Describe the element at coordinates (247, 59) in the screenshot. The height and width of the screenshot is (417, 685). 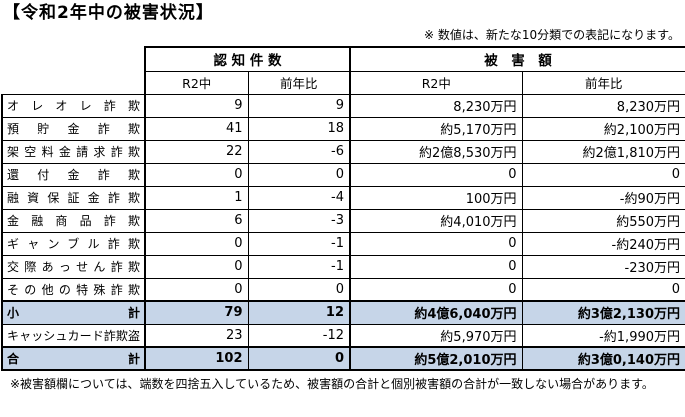
I see `header-cases-group: 認 知 件 数` at that location.